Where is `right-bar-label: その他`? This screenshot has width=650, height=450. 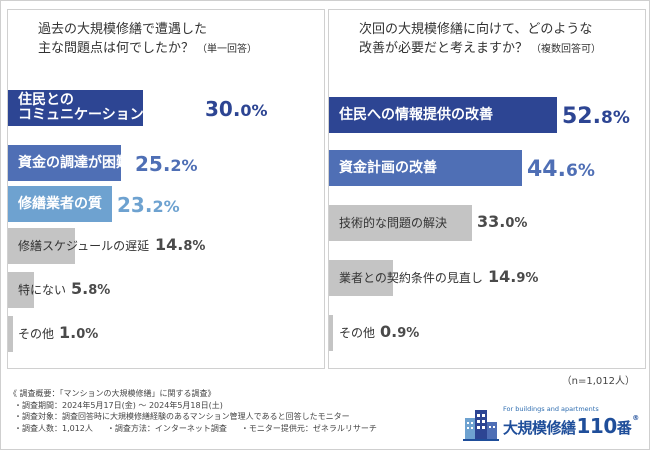 right-bar-label: その他 is located at coordinates (357, 332).